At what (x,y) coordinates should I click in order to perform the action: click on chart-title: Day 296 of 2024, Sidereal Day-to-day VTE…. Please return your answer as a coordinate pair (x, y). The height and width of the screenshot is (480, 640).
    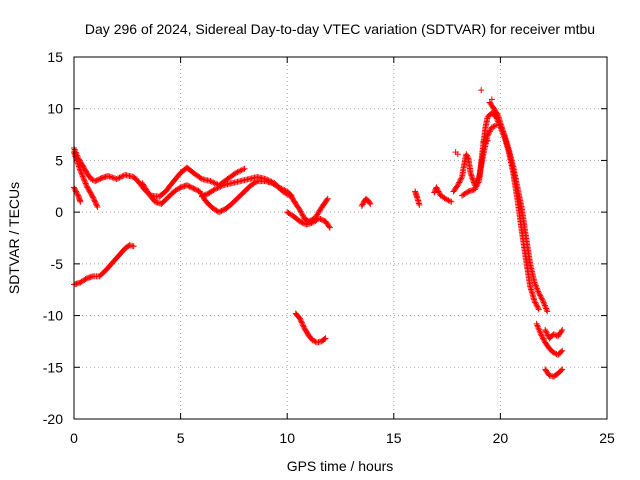
    Looking at the image, I should click on (340, 29).